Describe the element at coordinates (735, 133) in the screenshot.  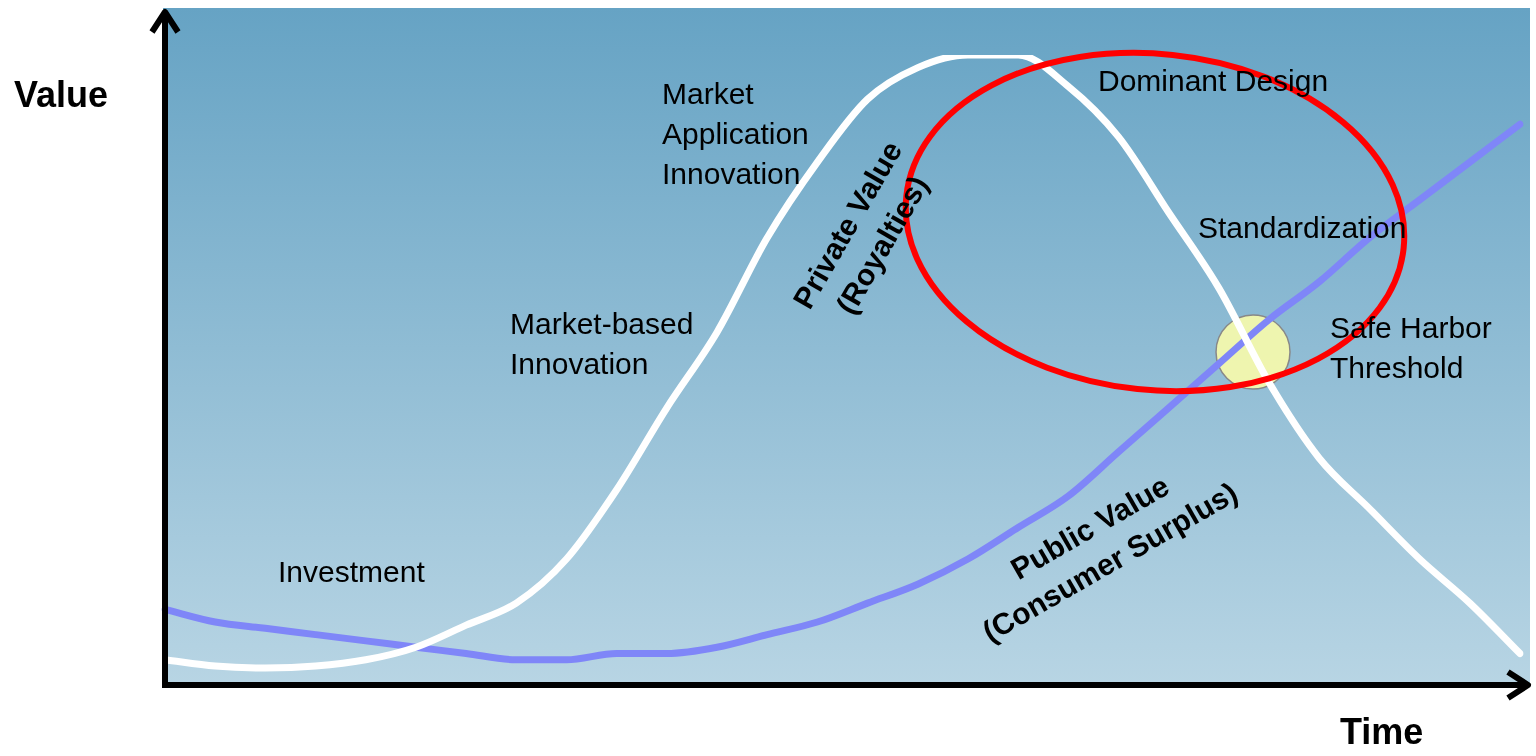
I see `annotation: Market Application Innovation` at that location.